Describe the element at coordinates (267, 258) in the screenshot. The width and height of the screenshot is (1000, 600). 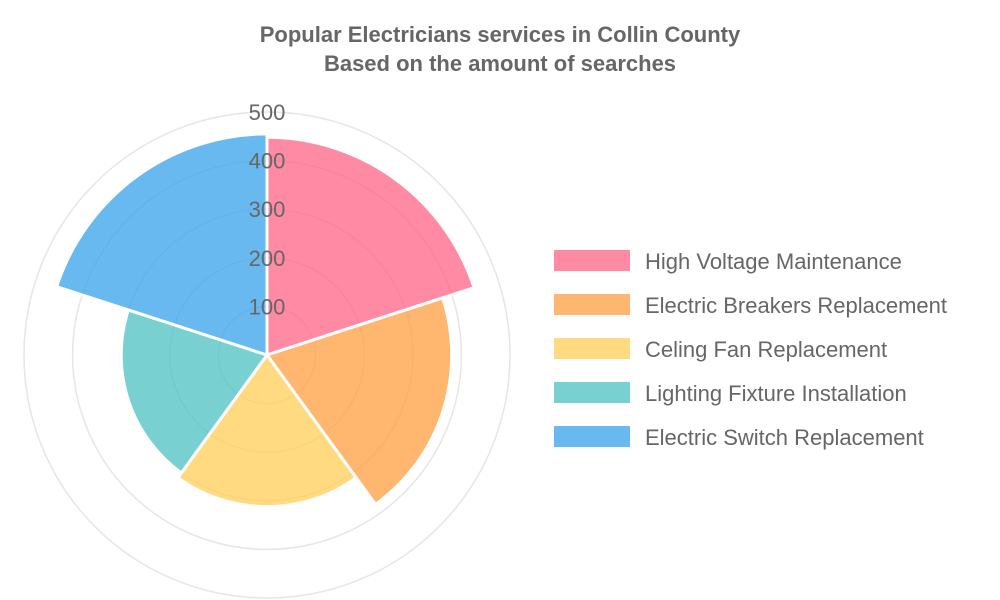
I see `tick-label-200: 200` at that location.